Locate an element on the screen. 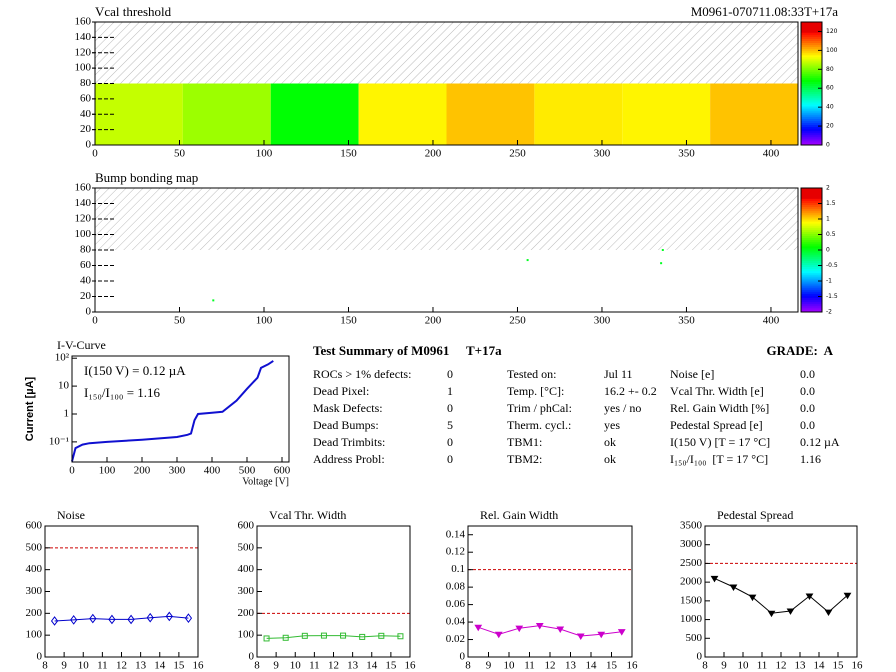 This screenshot has width=896, height=672. colorbar-frame is located at coordinates (811, 83).